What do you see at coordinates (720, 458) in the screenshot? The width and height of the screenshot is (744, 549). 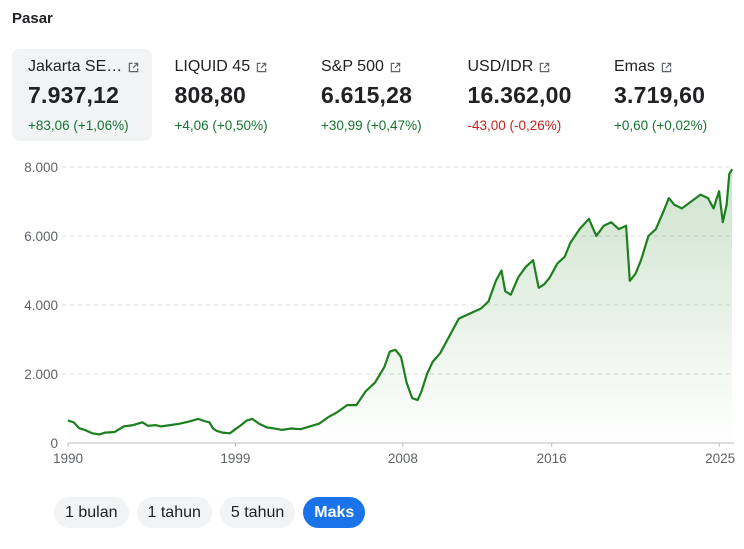 I see `x-tick-label: 2025` at bounding box center [720, 458].